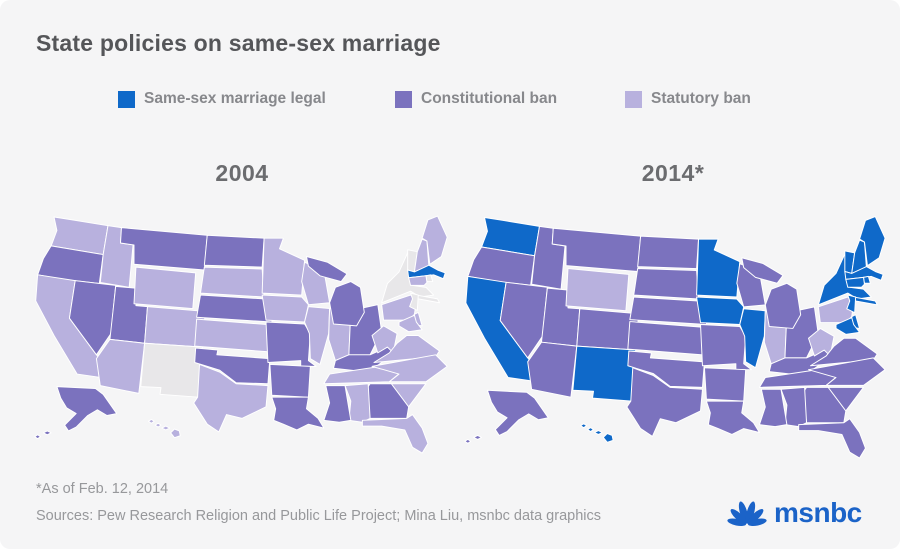  Describe the element at coordinates (242, 173) in the screenshot. I see `map-year-label-2004: 2004` at that location.